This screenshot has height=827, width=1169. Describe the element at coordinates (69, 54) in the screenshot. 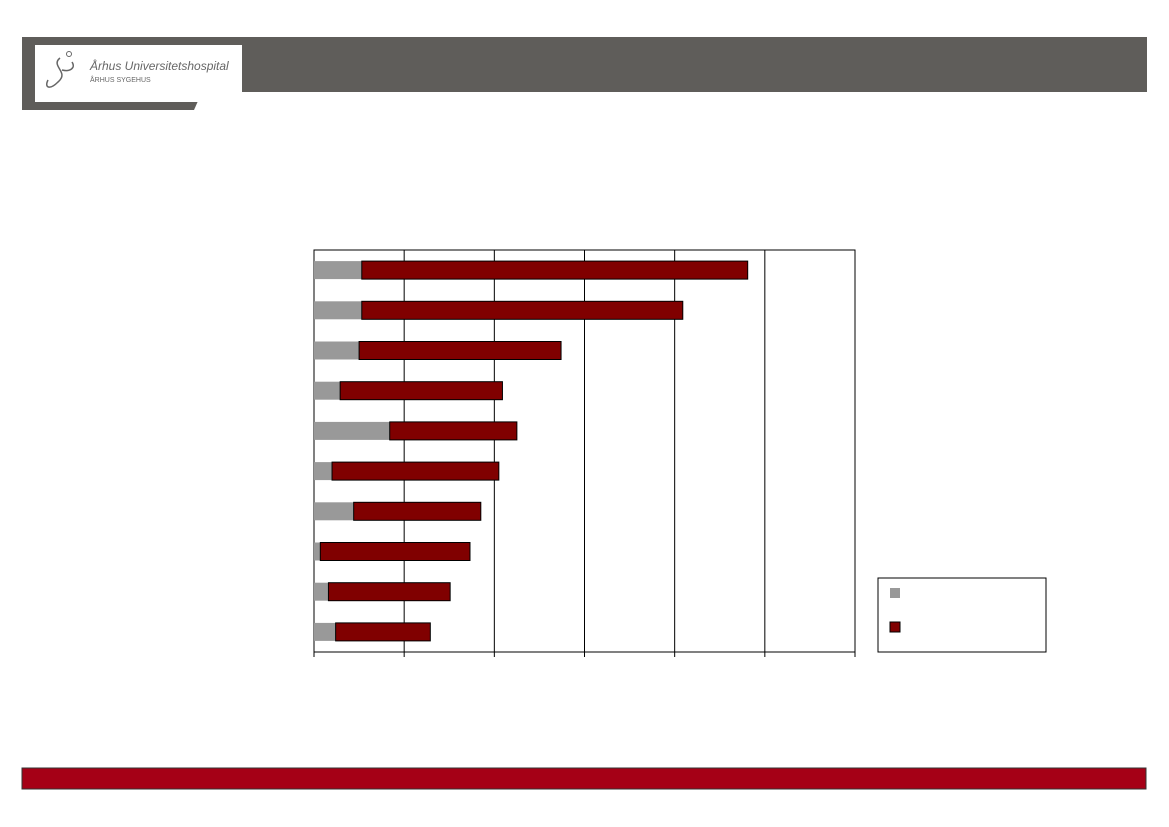

I see `logo-dot` at that location.